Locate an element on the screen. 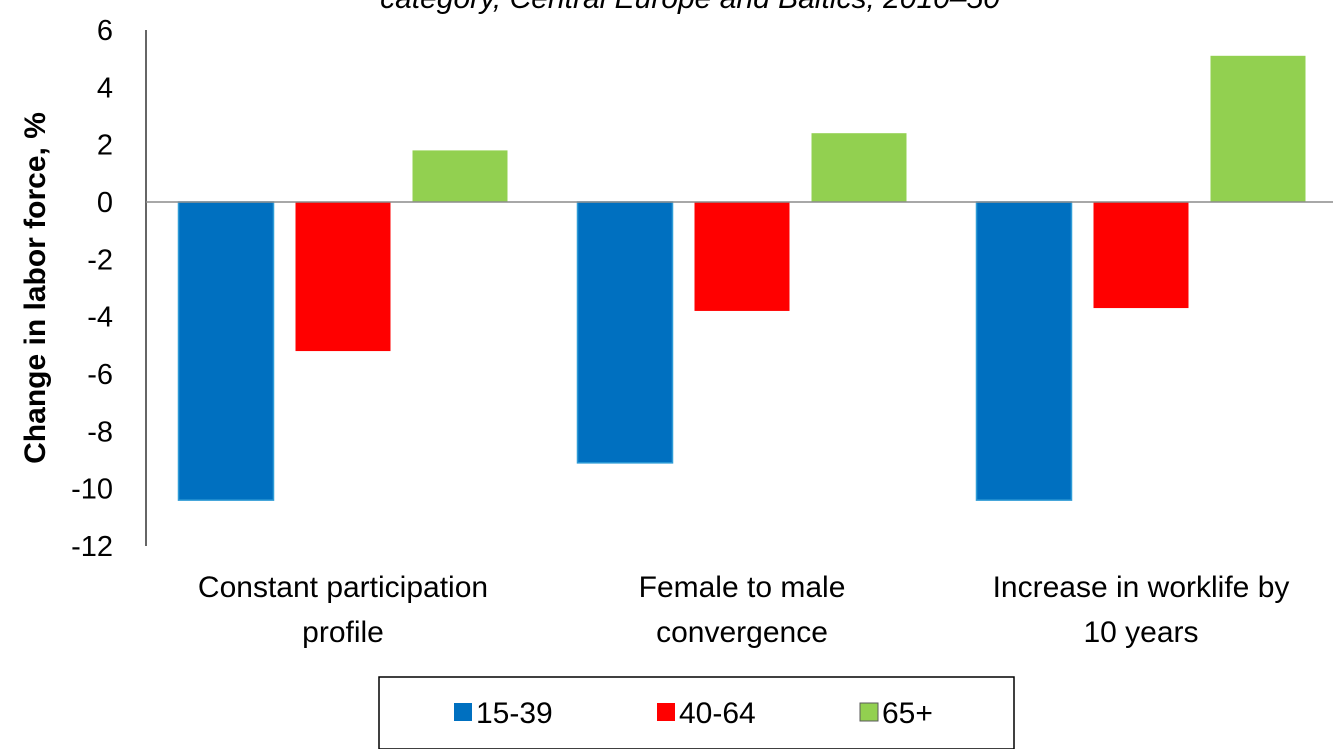  y-ticks: 6 4 2 0 -2 -4 -6 -8 -10 -12 is located at coordinates (92, 289).